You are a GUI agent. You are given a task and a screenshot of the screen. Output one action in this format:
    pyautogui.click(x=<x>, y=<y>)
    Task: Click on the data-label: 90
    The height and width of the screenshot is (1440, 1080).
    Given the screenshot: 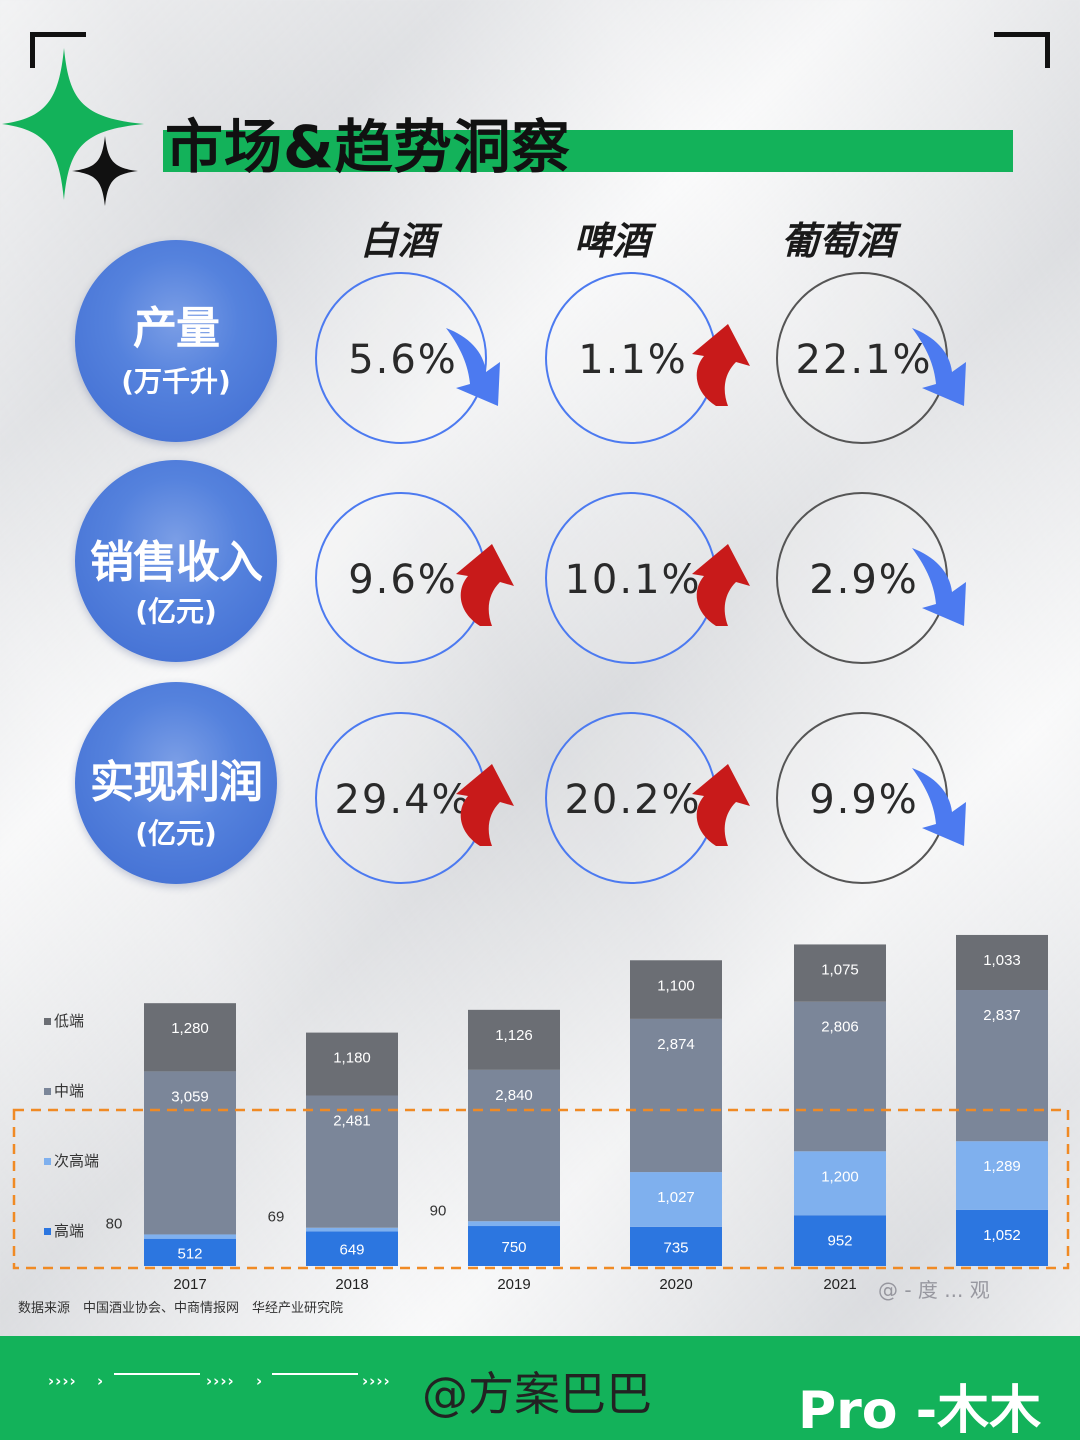 What is the action you would take?
    pyautogui.click(x=438, y=1211)
    